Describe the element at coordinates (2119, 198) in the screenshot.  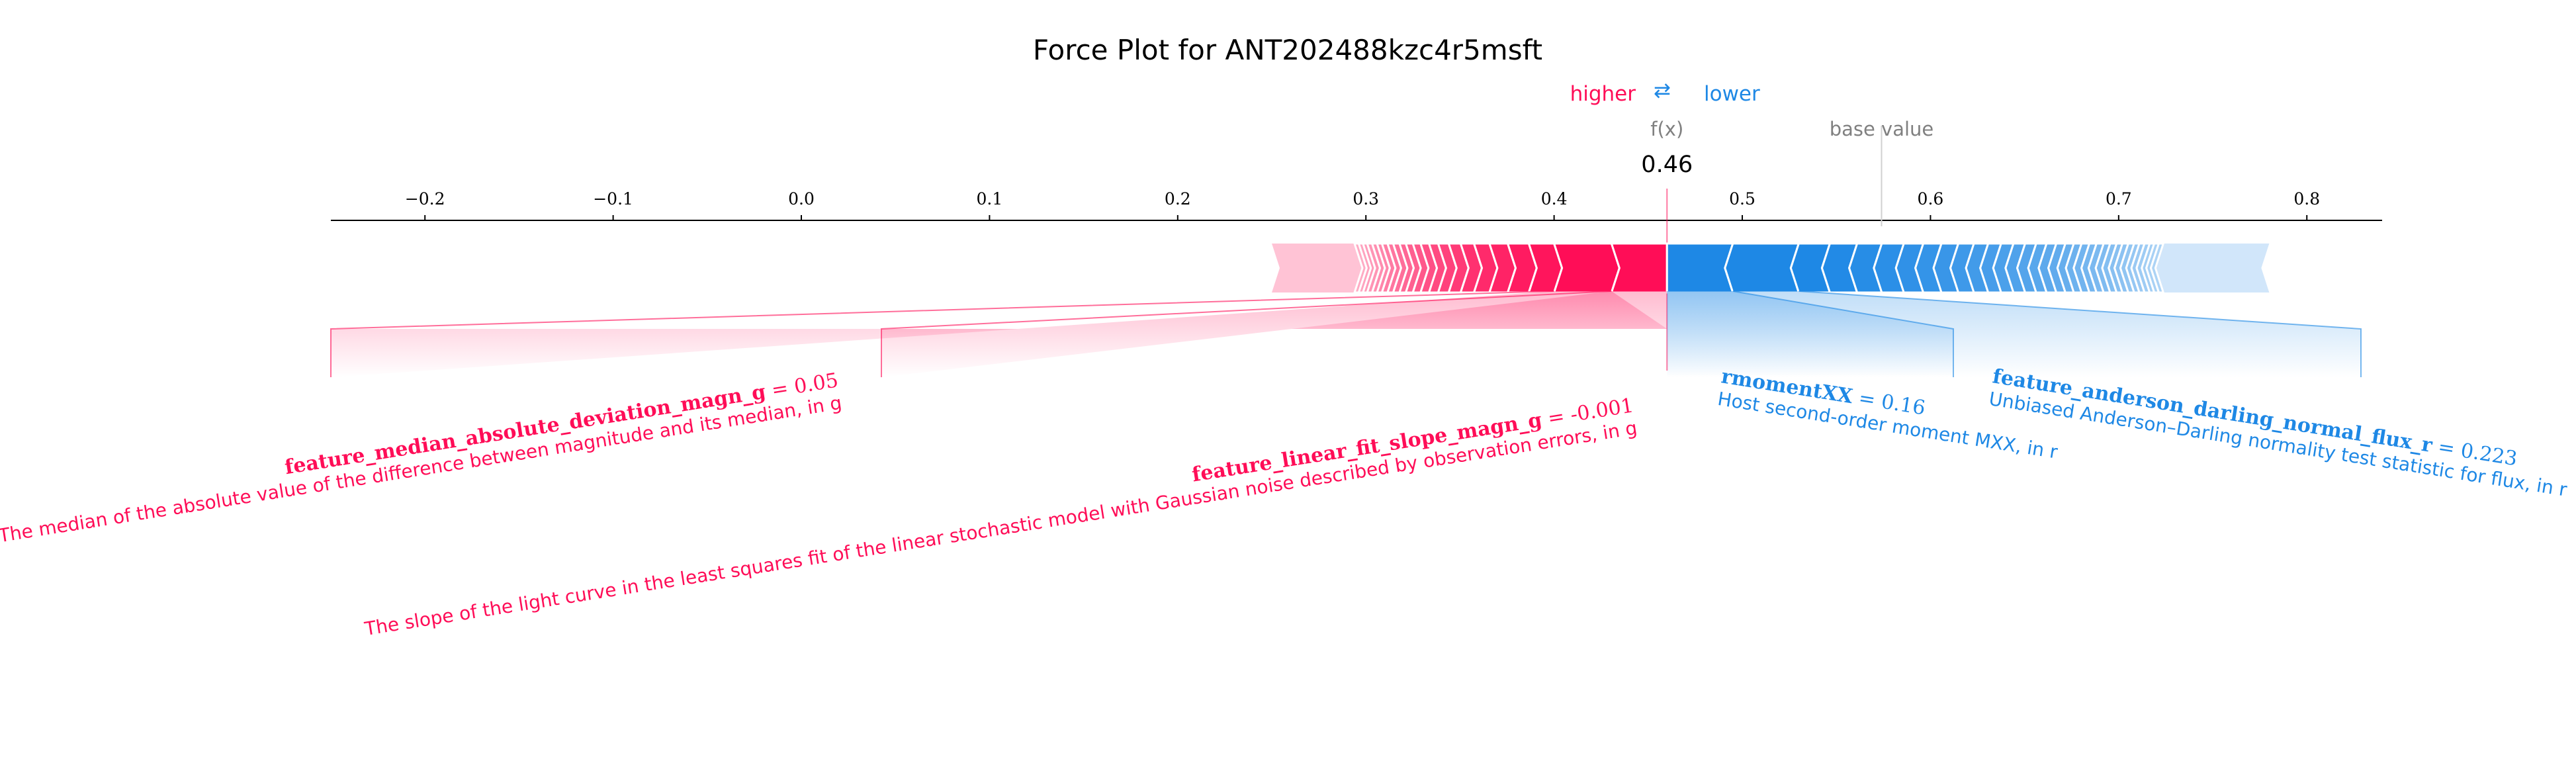
I see `x-tick-label: 0.7` at that location.